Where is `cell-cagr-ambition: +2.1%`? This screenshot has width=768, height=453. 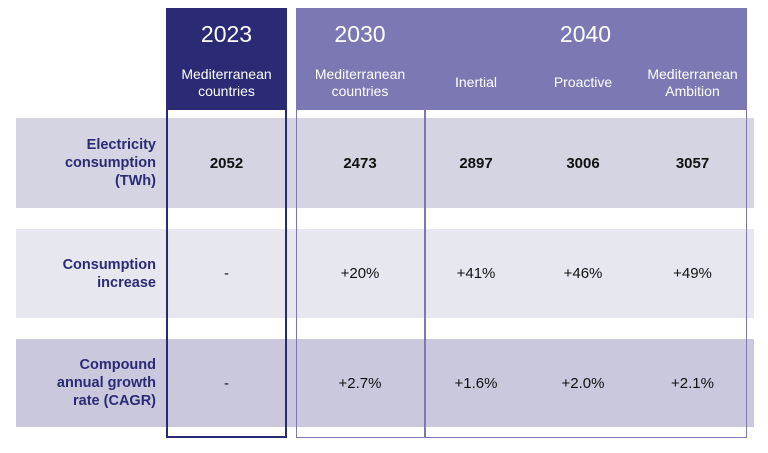 cell-cagr-ambition: +2.1% is located at coordinates (692, 383).